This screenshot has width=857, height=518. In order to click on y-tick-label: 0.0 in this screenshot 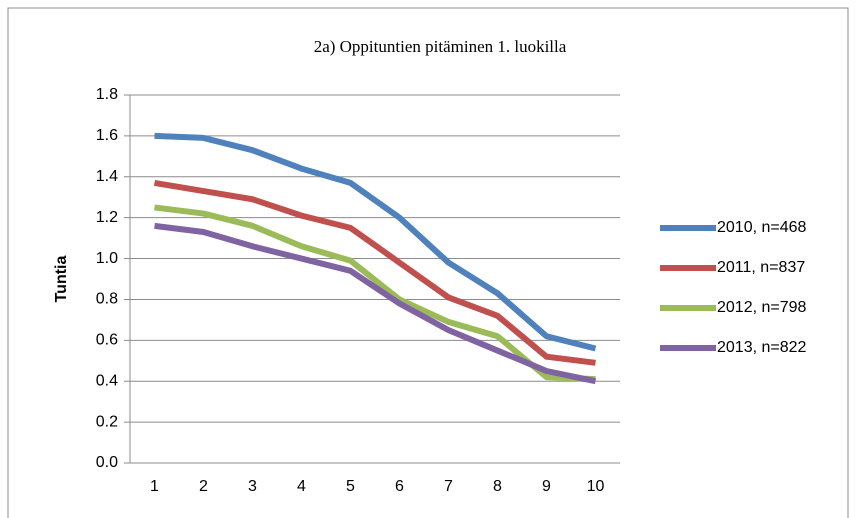, I will do `click(107, 462)`.